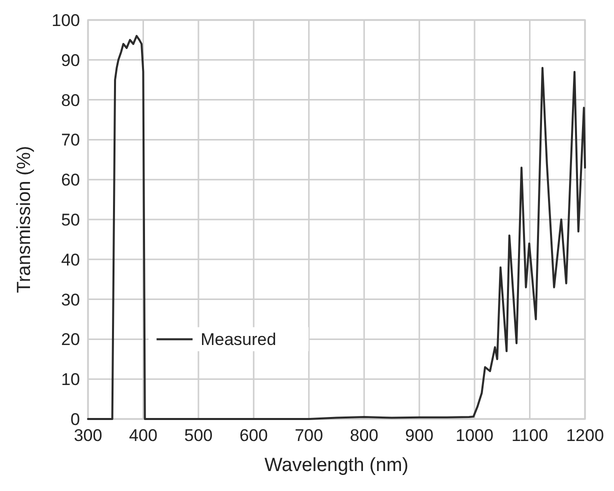 The image size is (614, 491). What do you see at coordinates (198, 435) in the screenshot?
I see `x-tick-label: 500` at bounding box center [198, 435].